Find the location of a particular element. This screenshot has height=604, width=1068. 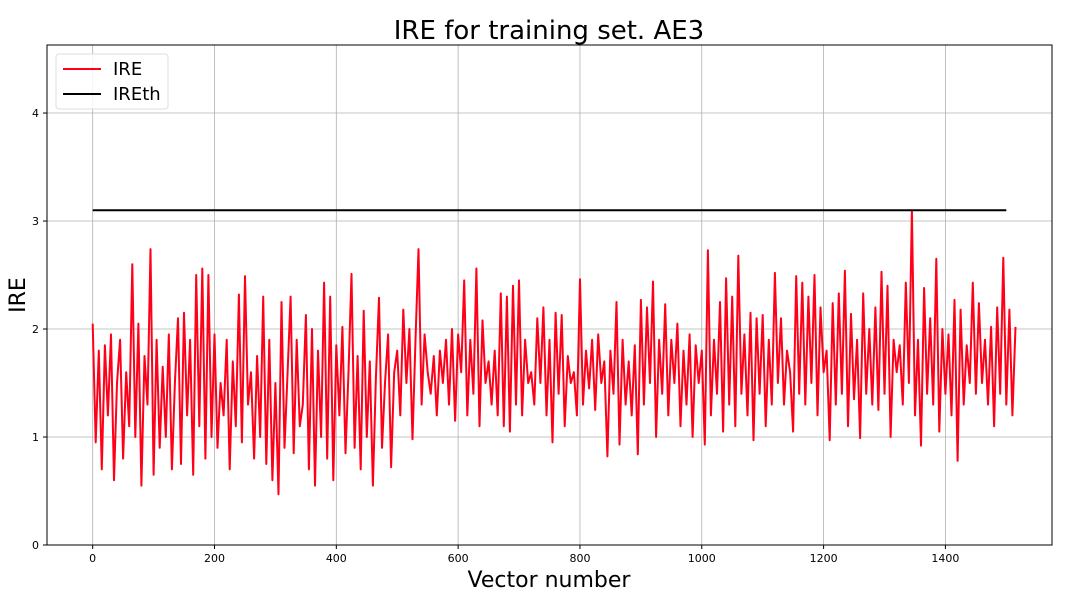

y-tick-label: 4 is located at coordinates (35, 113).